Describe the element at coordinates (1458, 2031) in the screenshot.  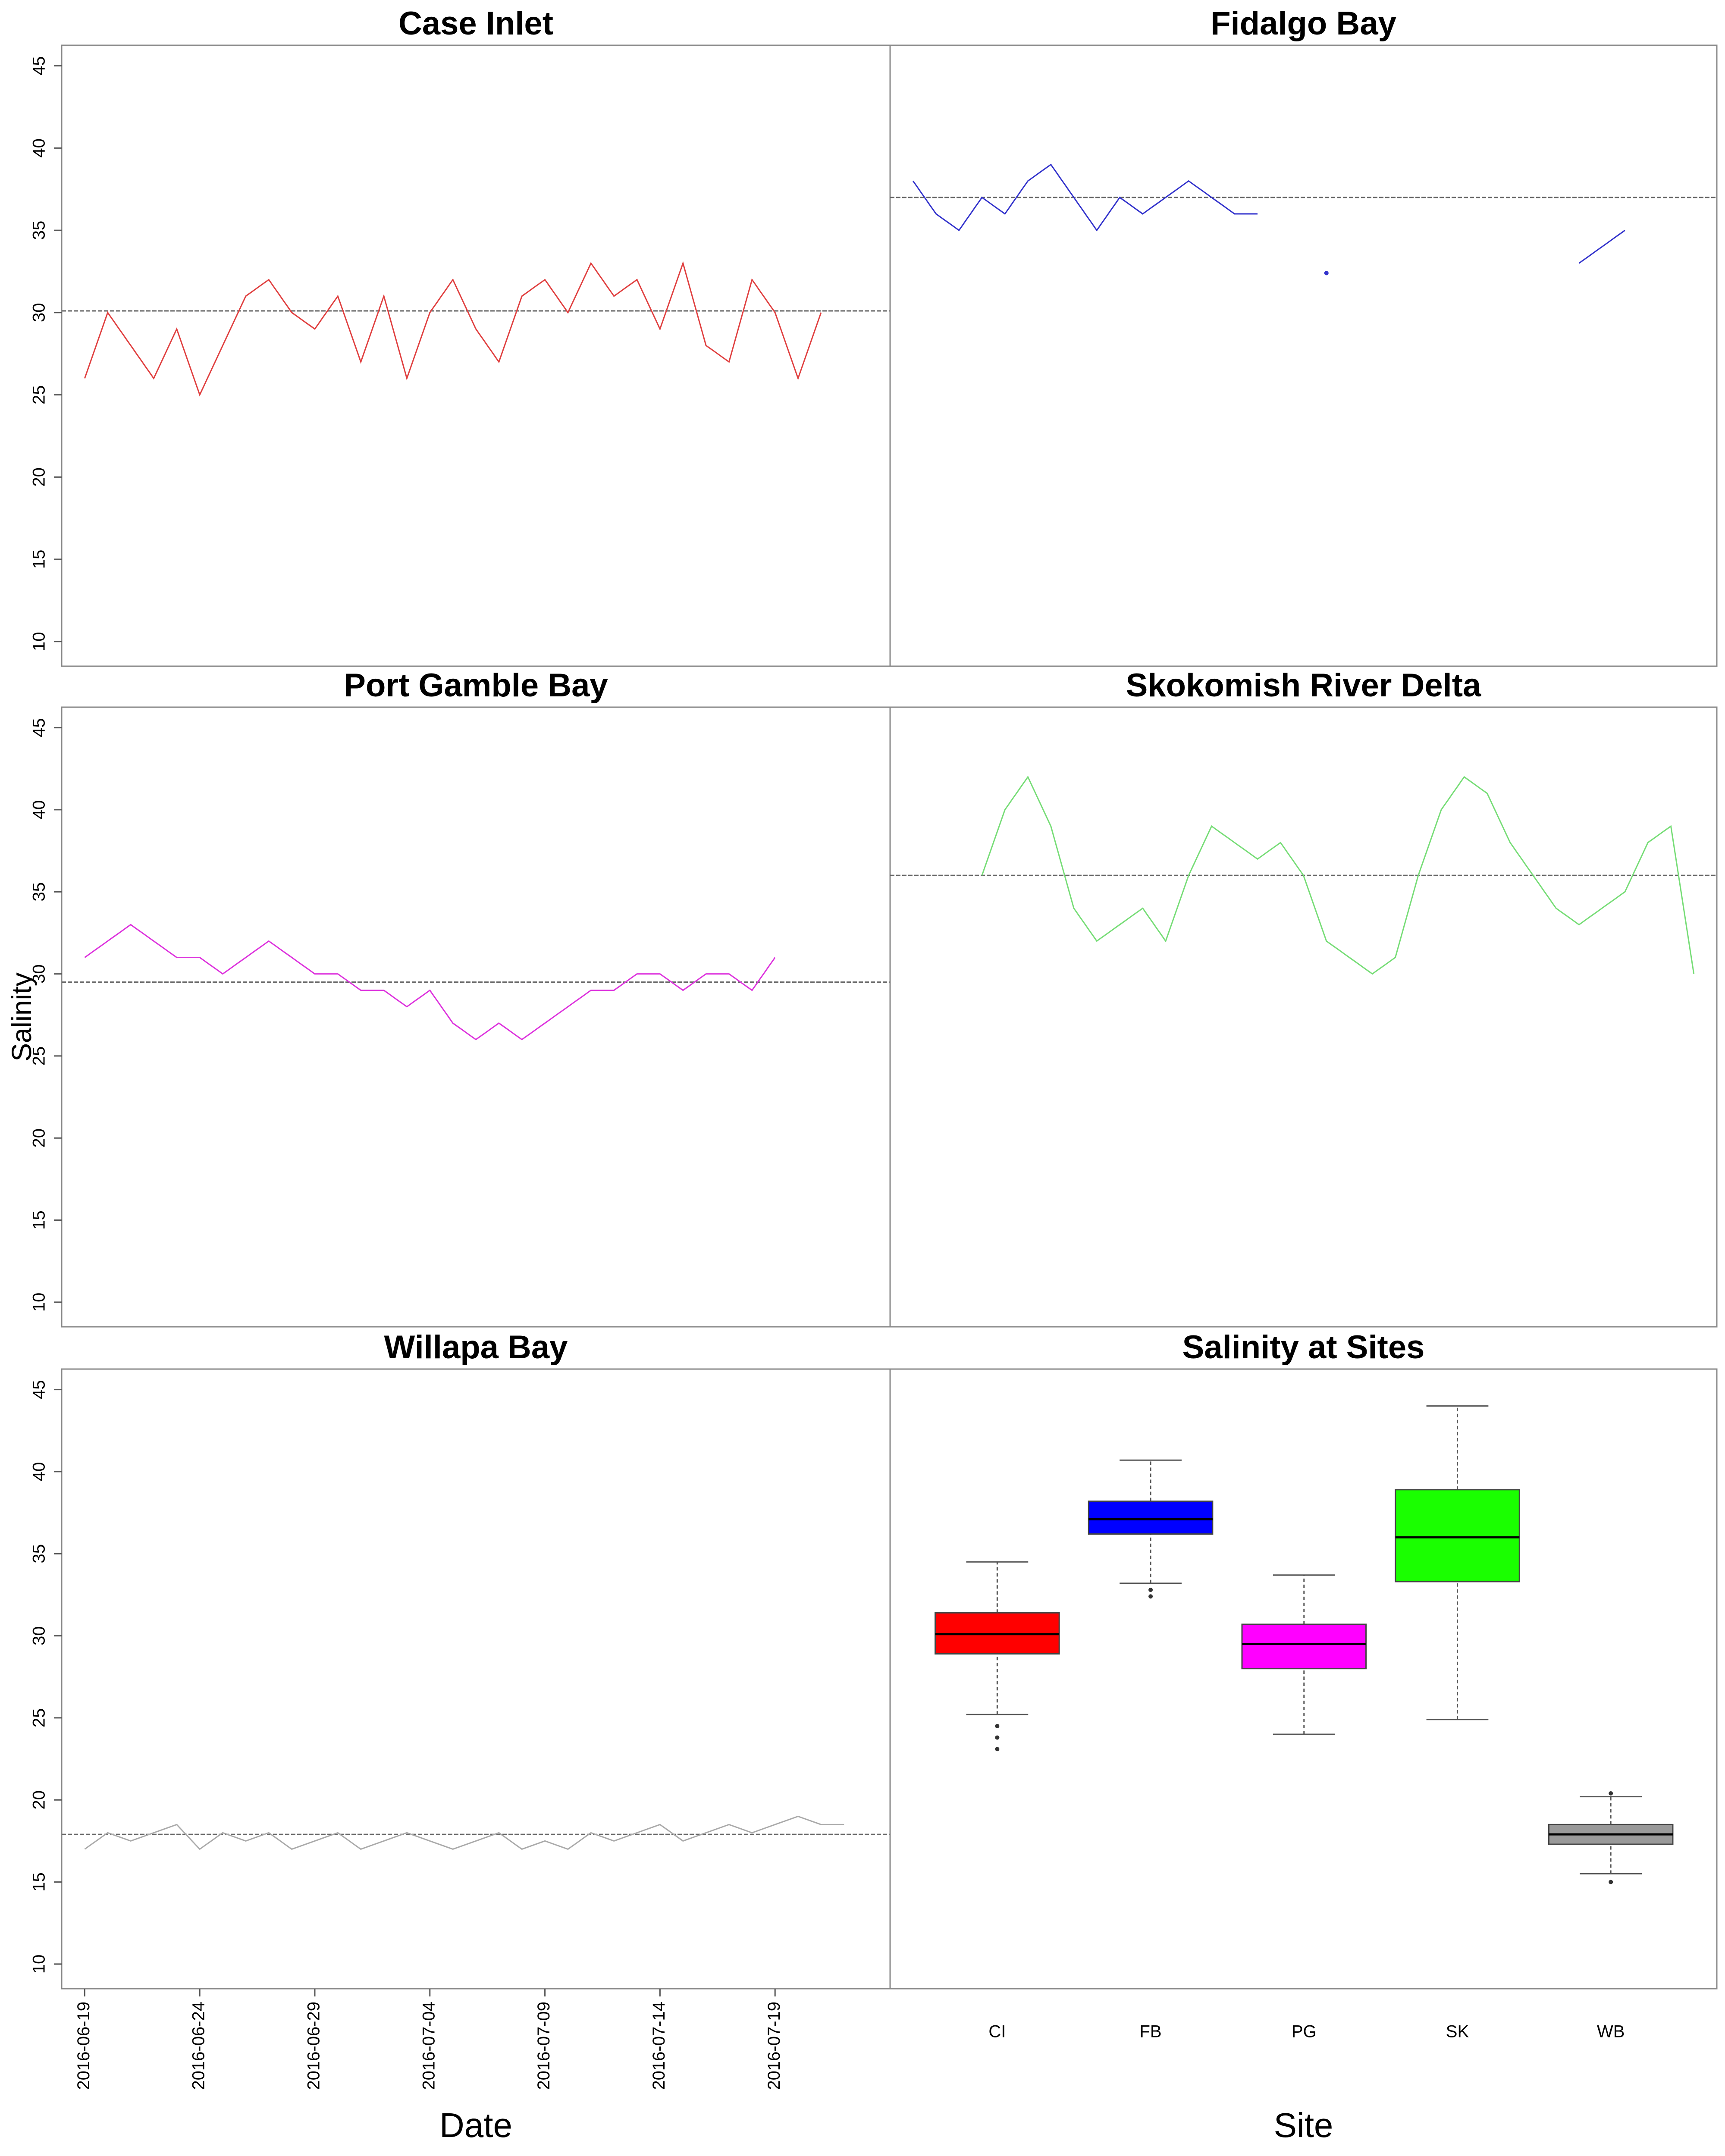
I see `x-tick-label: SK` at that location.